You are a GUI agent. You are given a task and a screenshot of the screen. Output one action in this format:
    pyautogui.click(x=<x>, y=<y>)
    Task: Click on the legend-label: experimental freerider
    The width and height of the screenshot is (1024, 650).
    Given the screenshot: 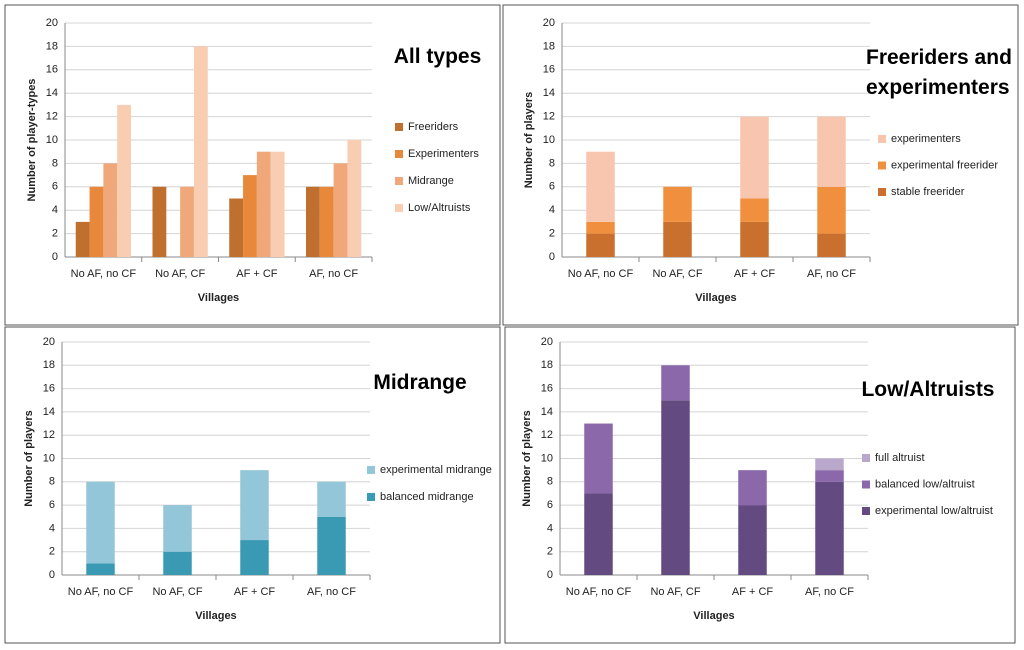 What is the action you would take?
    pyautogui.click(x=944, y=165)
    